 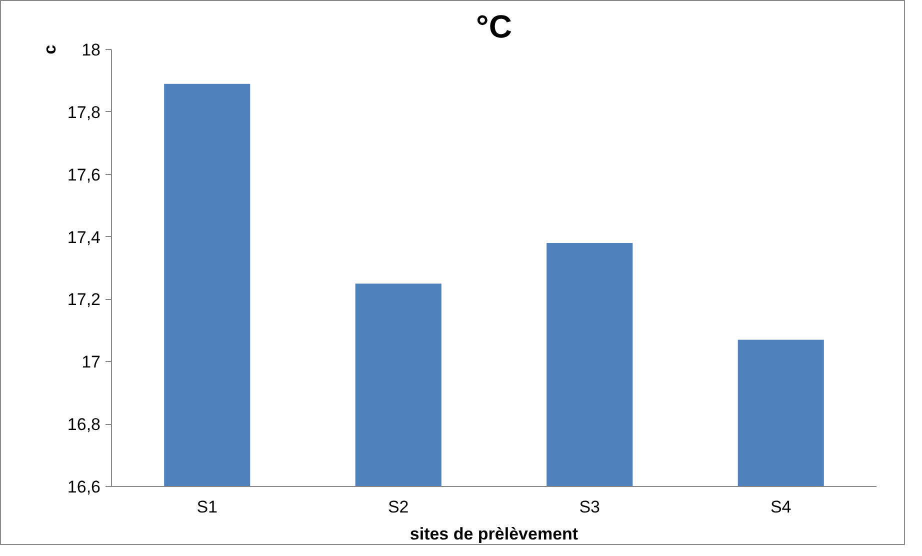 What do you see at coordinates (589, 507) in the screenshot?
I see `x-tick-label: S3` at bounding box center [589, 507].